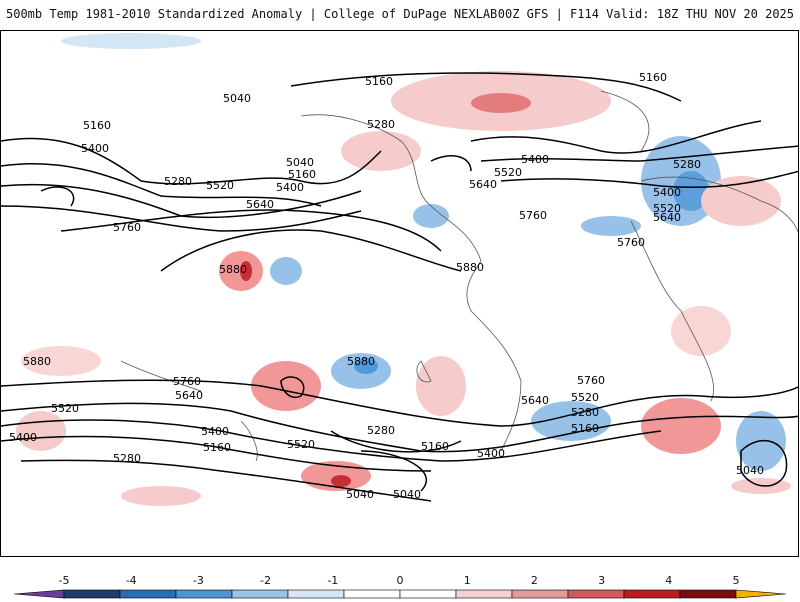  What do you see at coordinates (400, 580) in the screenshot?
I see `colorbar-tick-label: 0` at bounding box center [400, 580].